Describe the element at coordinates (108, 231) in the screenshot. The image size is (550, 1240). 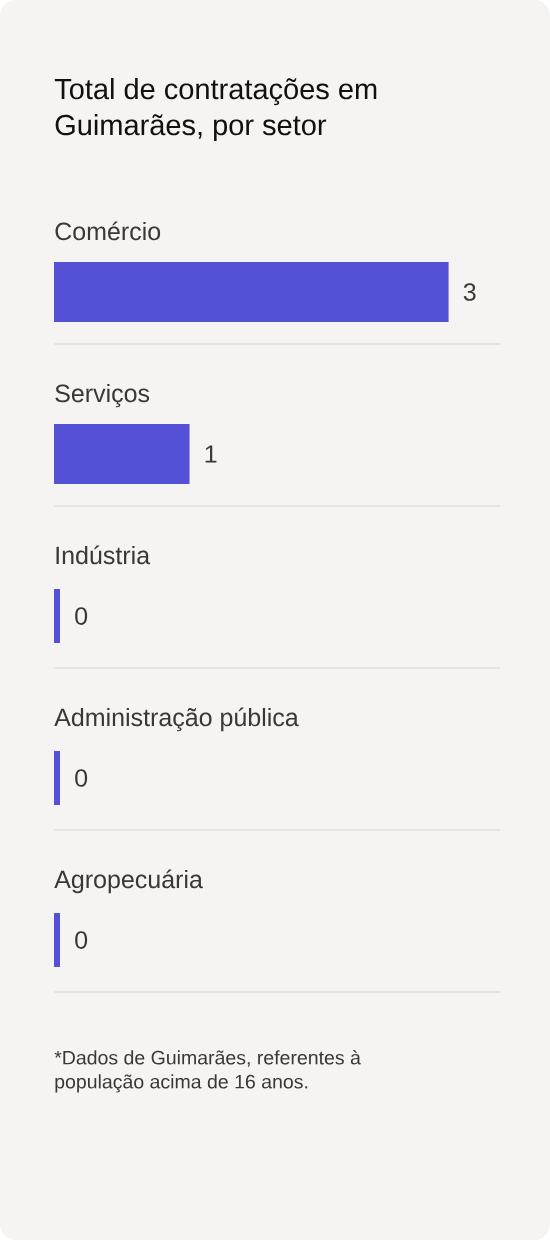
I see `y-tick-label: Comércio` at that location.